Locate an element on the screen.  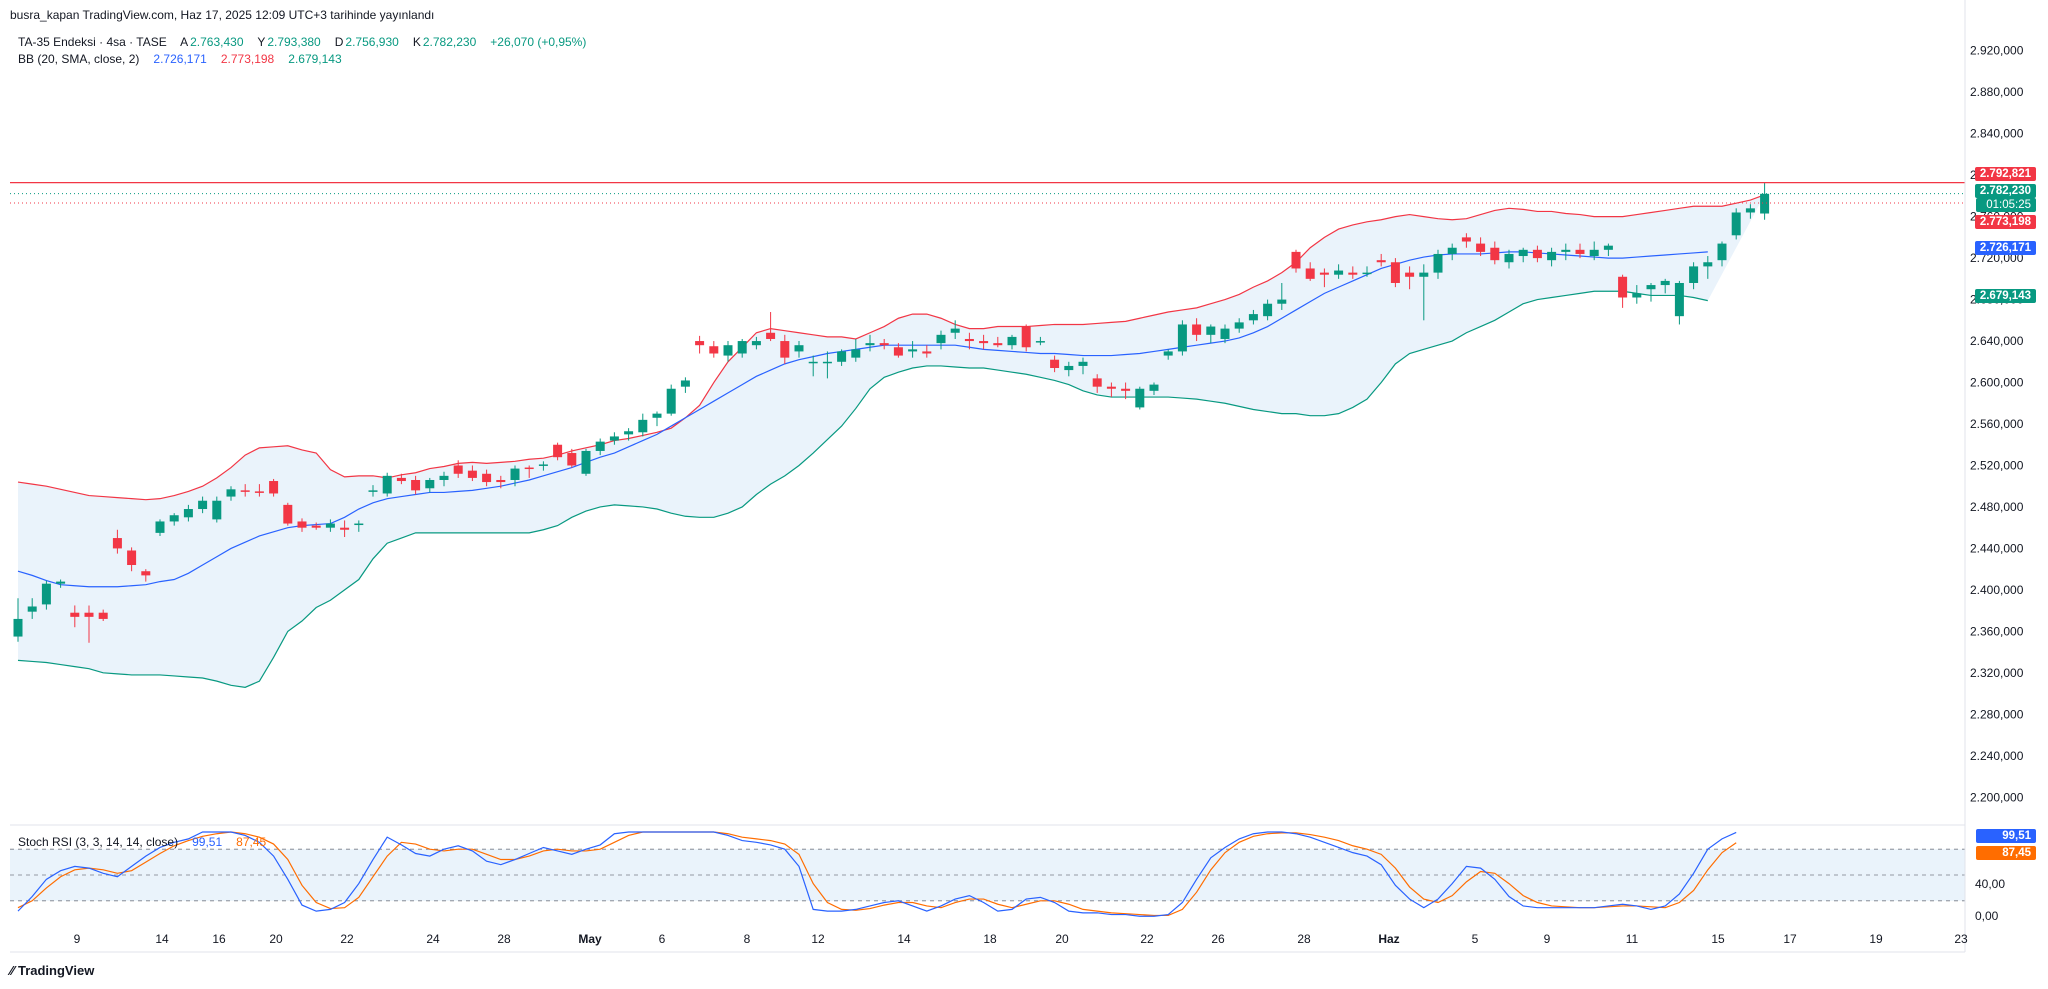
symbol-name: TA-35 Endeksi · 4sa · TASE is located at coordinates (92, 42).